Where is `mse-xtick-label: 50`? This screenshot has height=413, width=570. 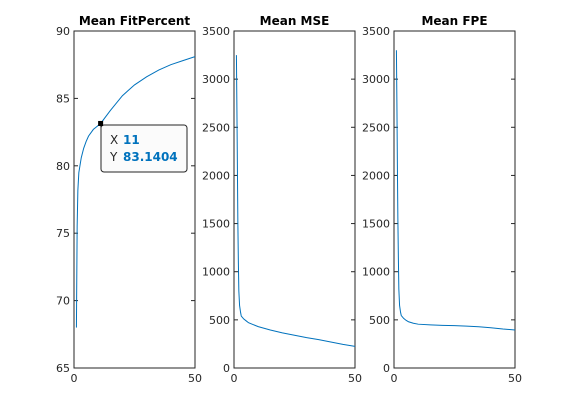
mse-xtick-label: 50 is located at coordinates (355, 378).